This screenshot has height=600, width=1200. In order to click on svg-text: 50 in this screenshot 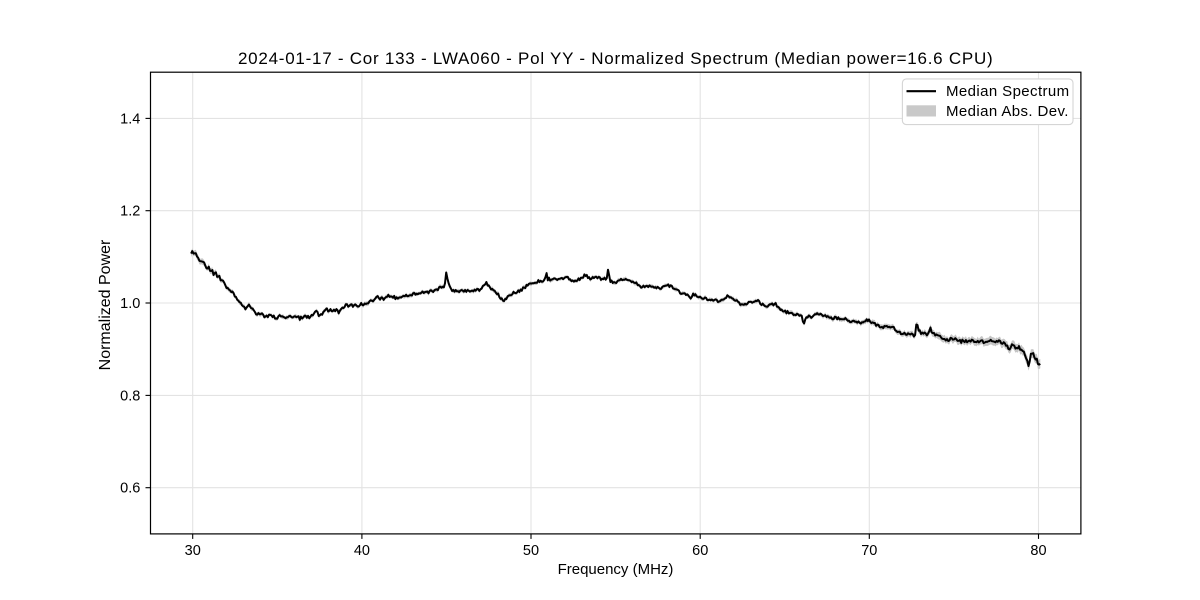, I will do `click(531, 551)`.